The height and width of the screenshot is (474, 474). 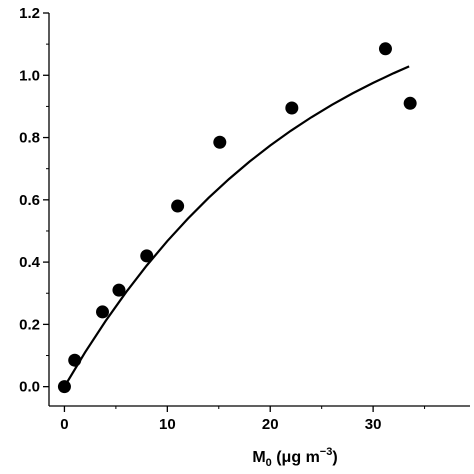 I want to click on x-axis-label-unit-open: (μg m, so click(x=296, y=457).